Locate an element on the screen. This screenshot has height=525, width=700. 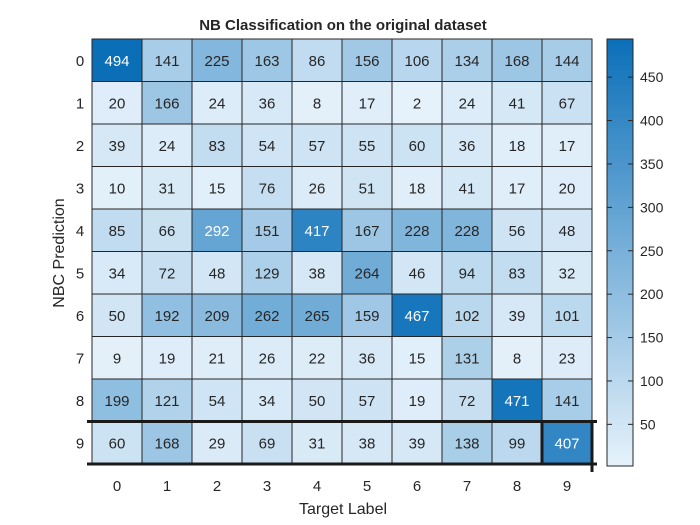
cell-value-label: 69 is located at coordinates (267, 443).